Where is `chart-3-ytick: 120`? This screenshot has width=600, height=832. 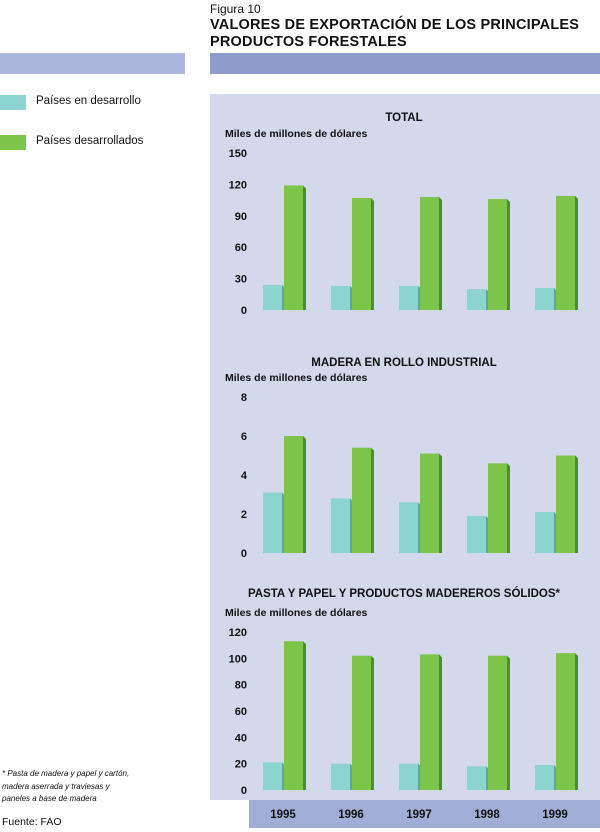
chart-3-ytick: 120 is located at coordinates (238, 633).